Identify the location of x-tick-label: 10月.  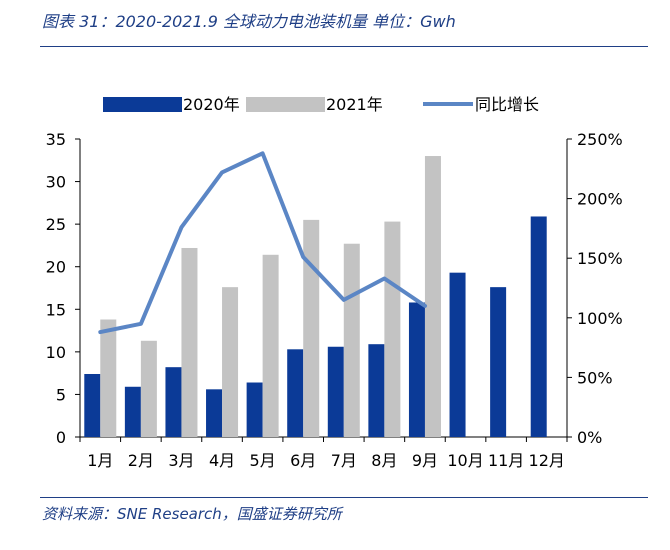
(465, 460).